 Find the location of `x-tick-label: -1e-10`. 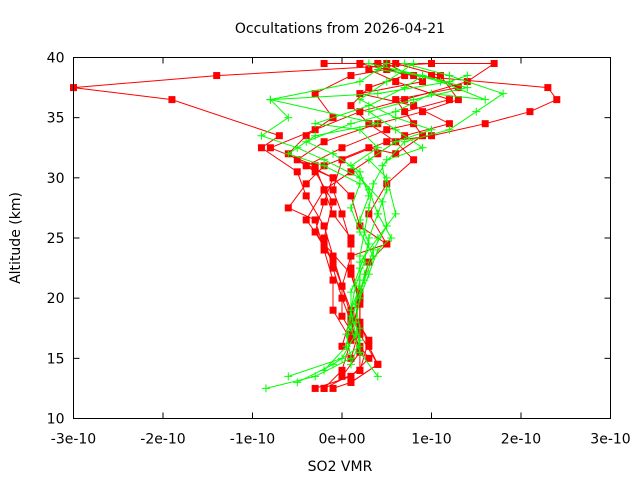

x-tick-label: -1e-10 is located at coordinates (252, 440).